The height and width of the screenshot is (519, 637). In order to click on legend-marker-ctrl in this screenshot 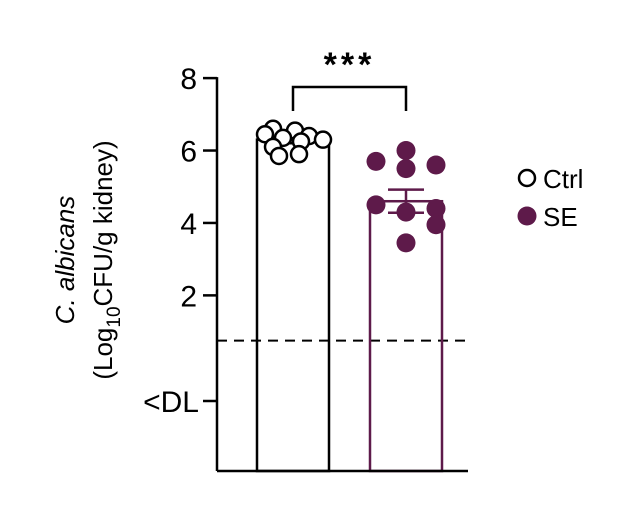, I will do `click(527, 178)`.